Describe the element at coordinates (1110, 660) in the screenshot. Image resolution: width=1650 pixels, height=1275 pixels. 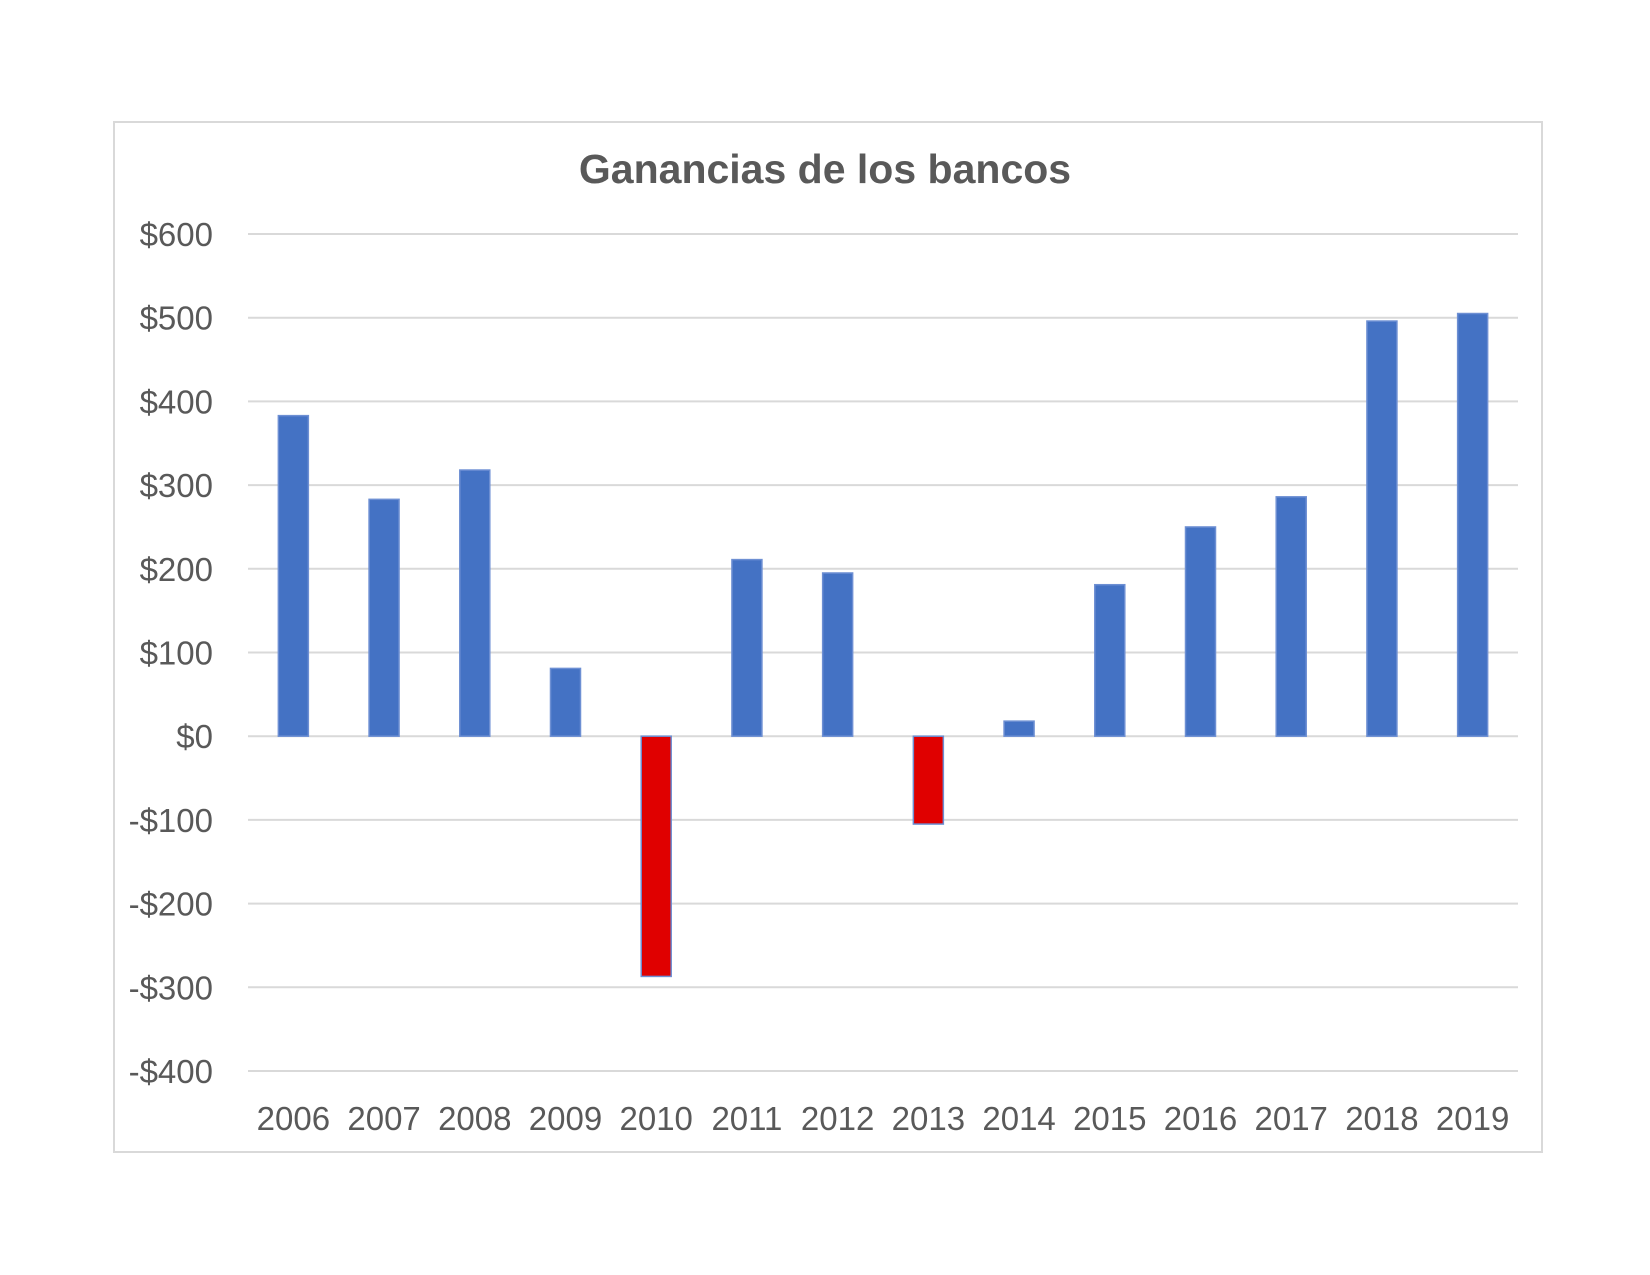
I see `bar-2015` at that location.